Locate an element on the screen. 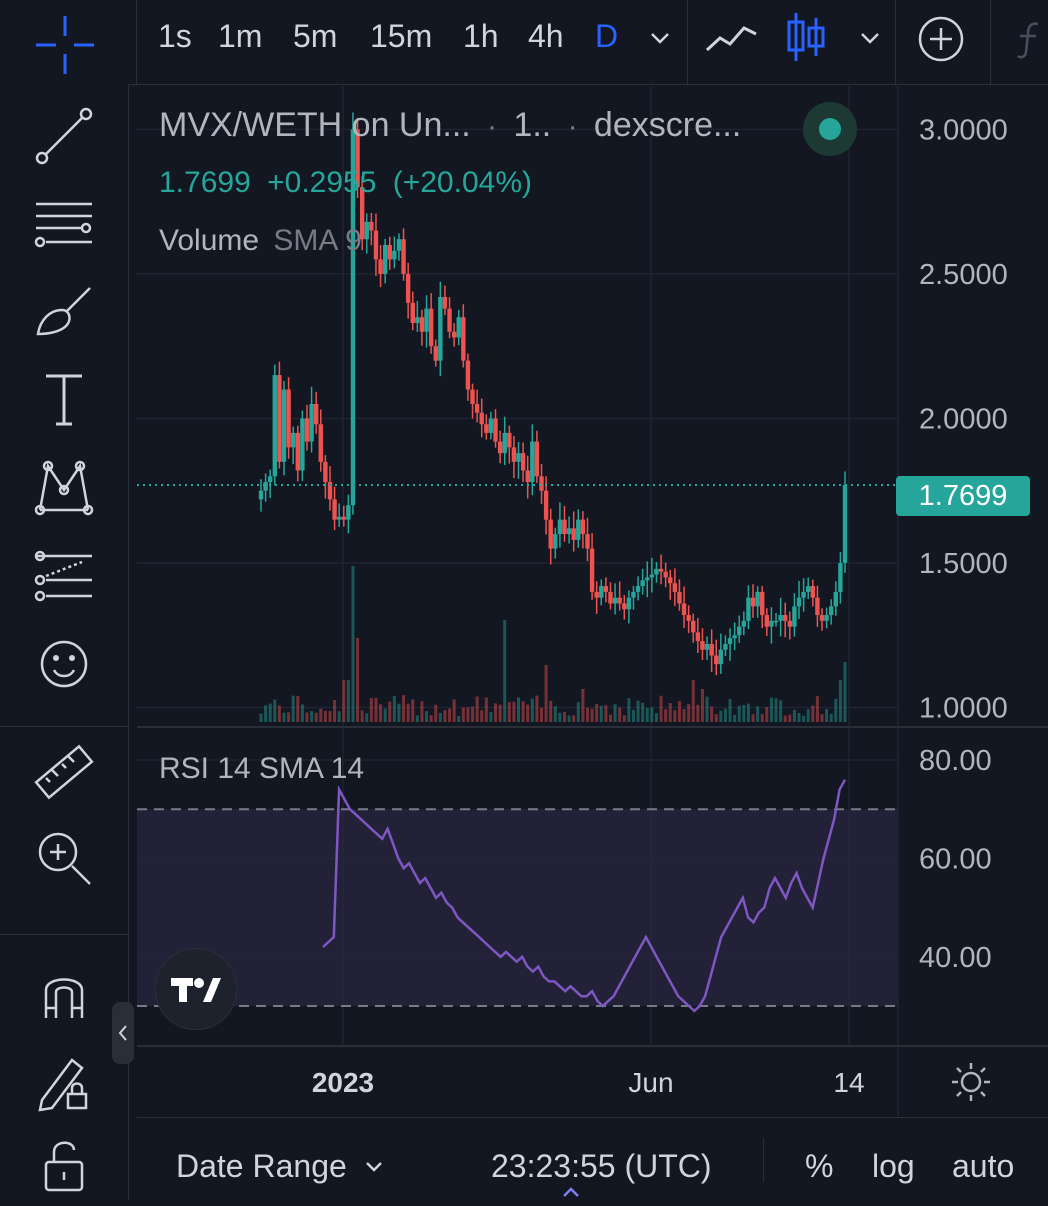 This screenshot has width=1048, height=1206. magnet-icon is located at coordinates (64, 992).